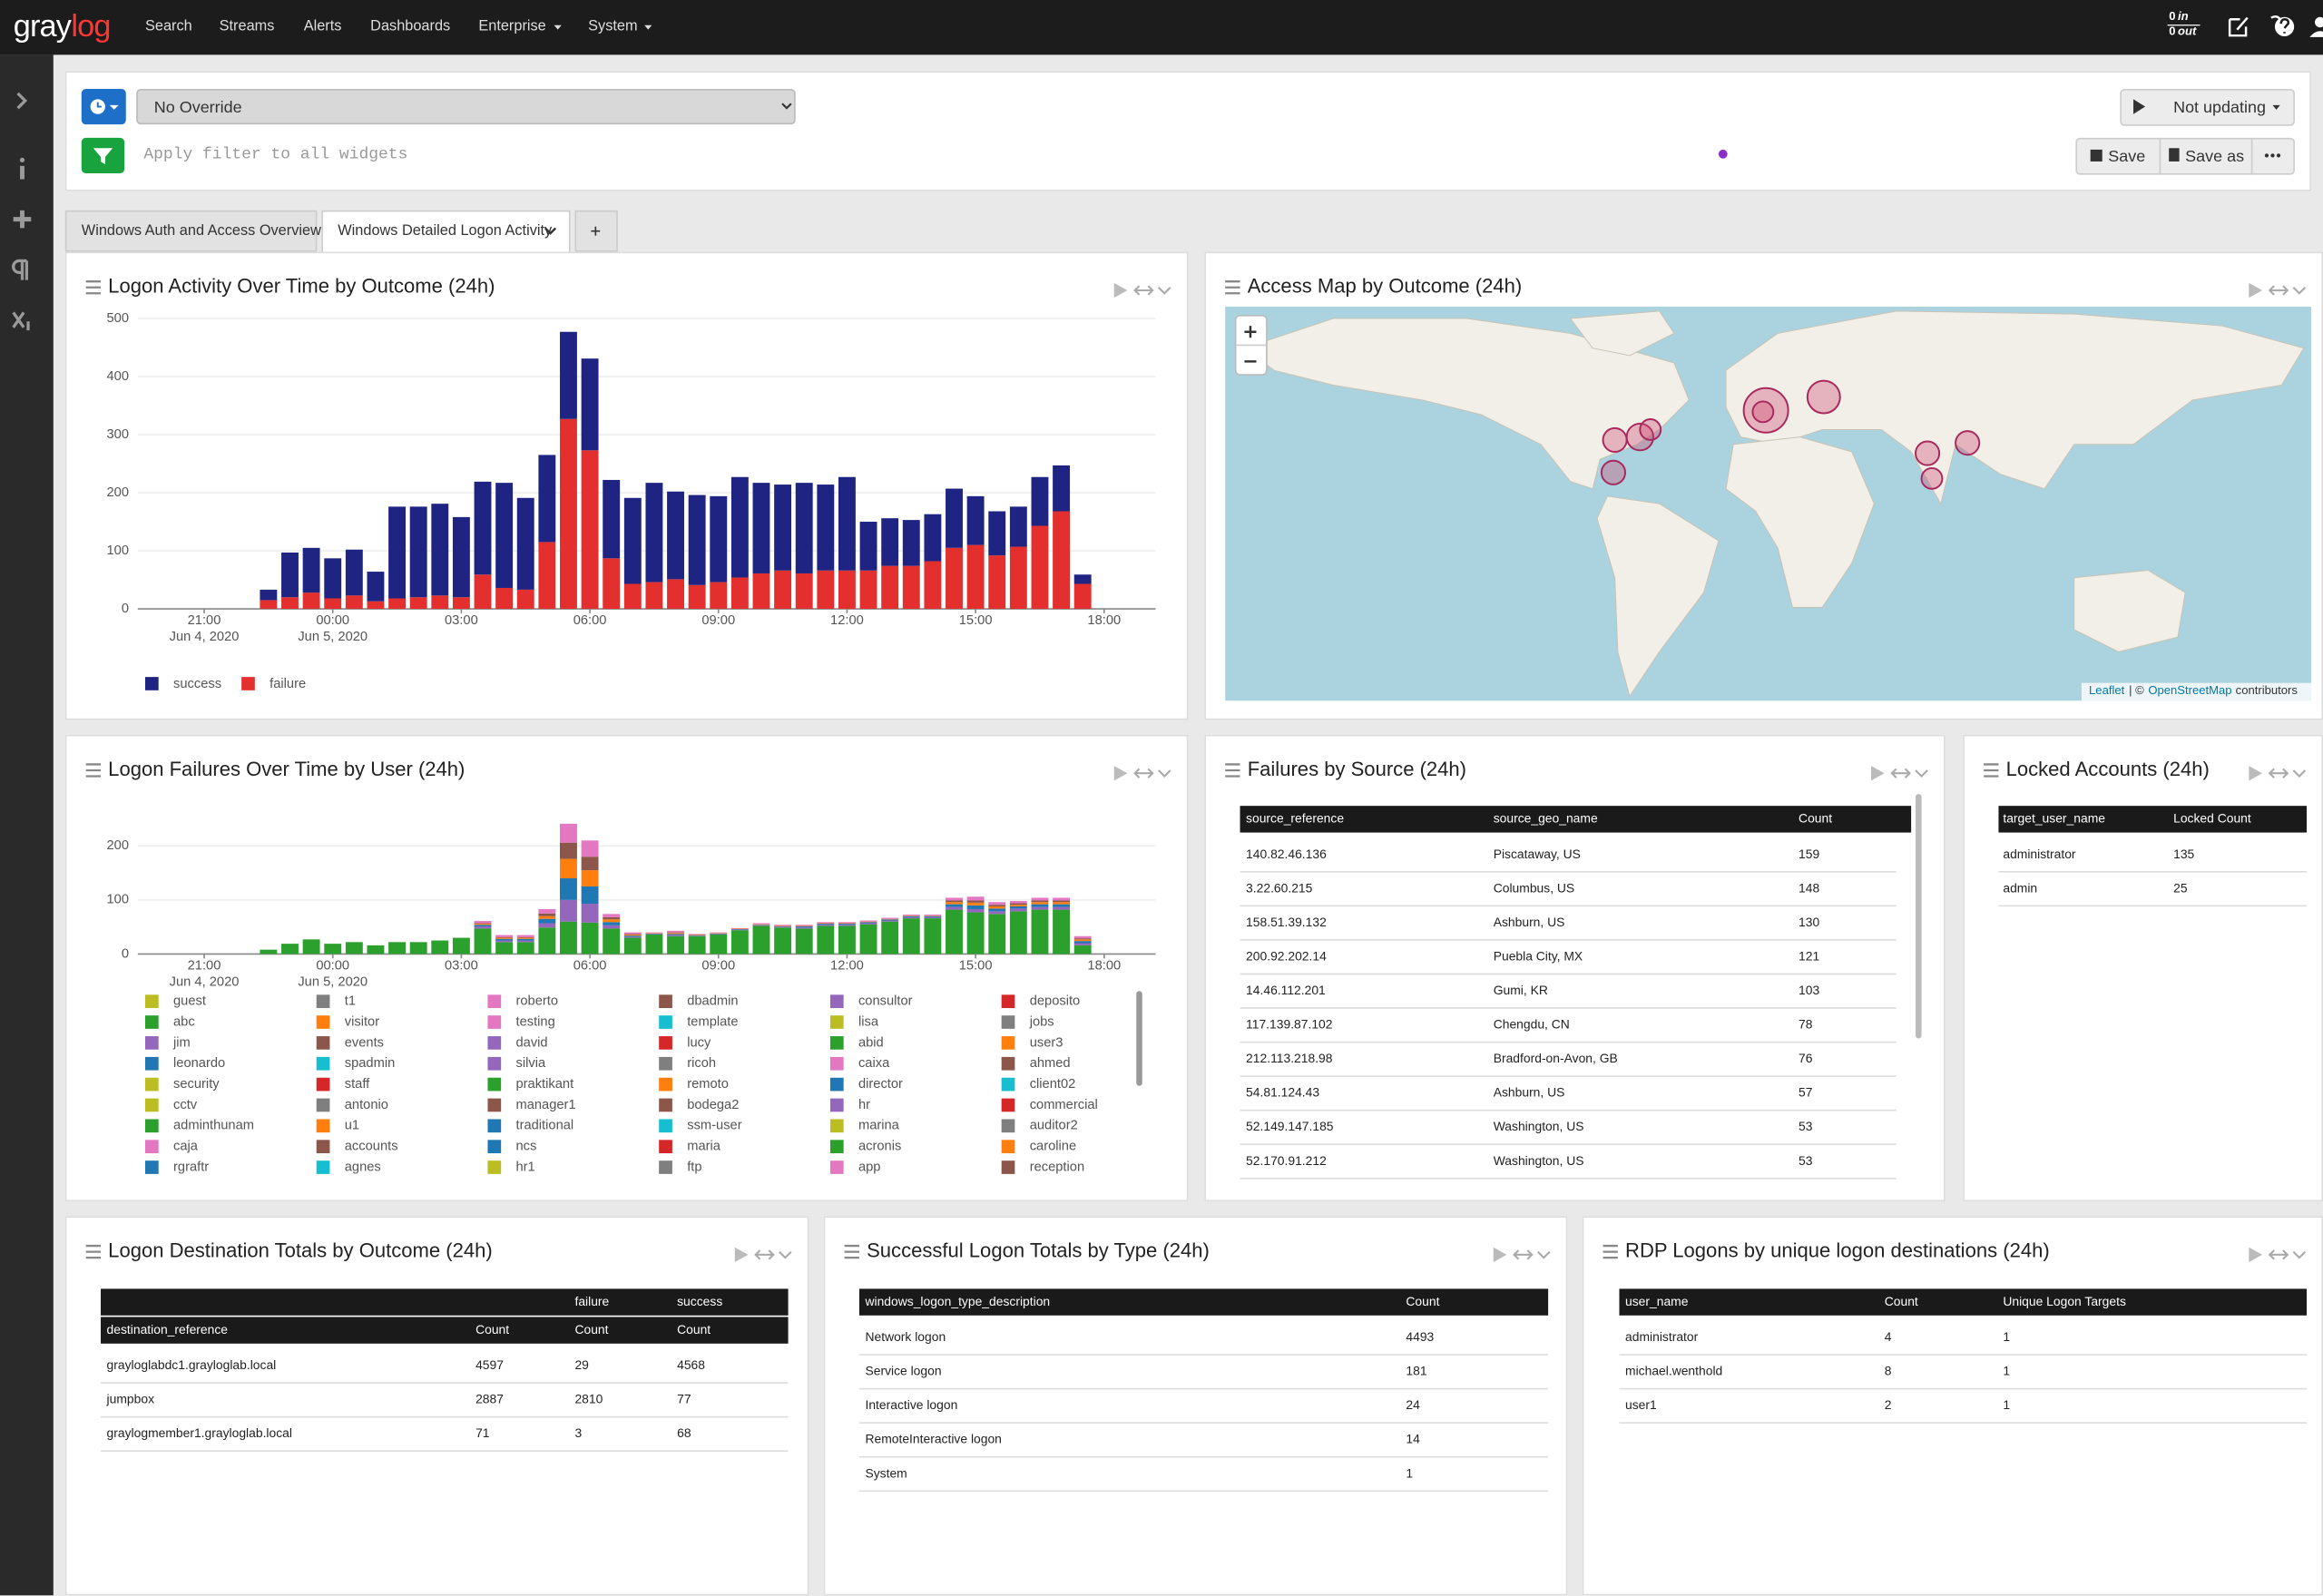 The image size is (2323, 1596). What do you see at coordinates (2054, 818) in the screenshot?
I see `column-header: target_user_name` at bounding box center [2054, 818].